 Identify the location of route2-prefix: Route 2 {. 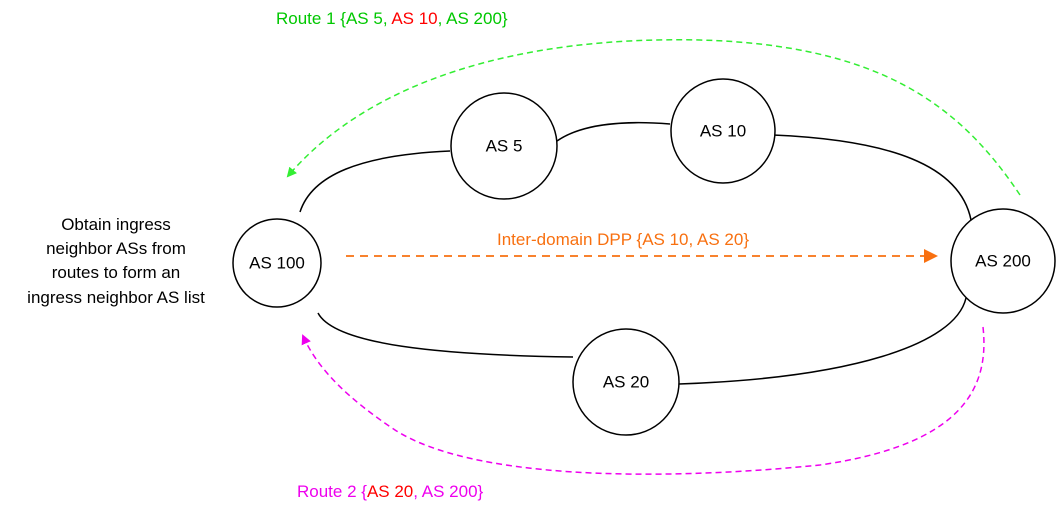
(332, 491).